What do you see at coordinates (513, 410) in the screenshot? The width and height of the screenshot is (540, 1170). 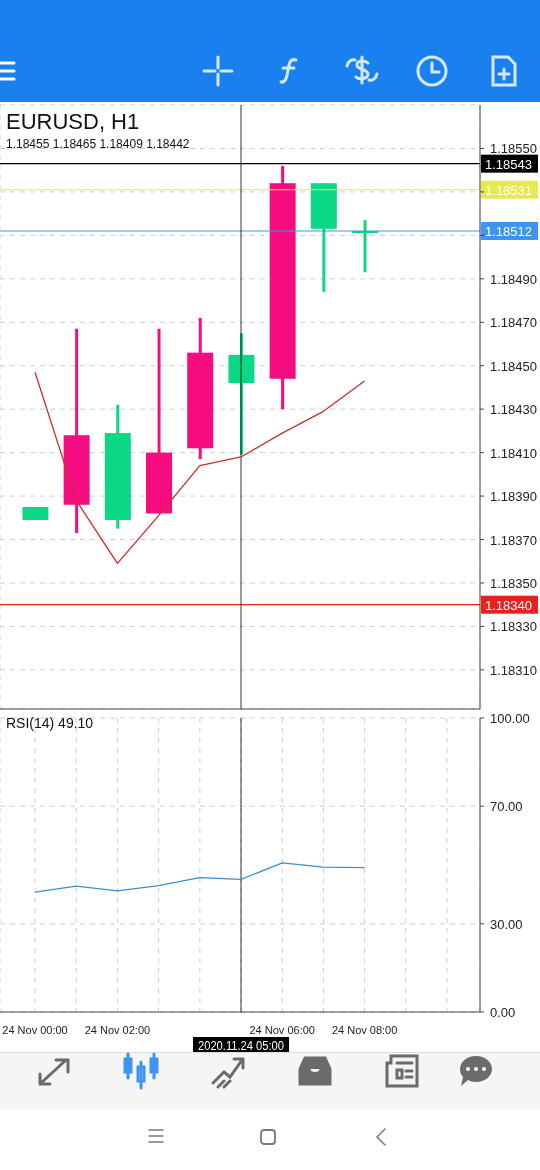 I see `y-tick-label: 1.18430` at bounding box center [513, 410].